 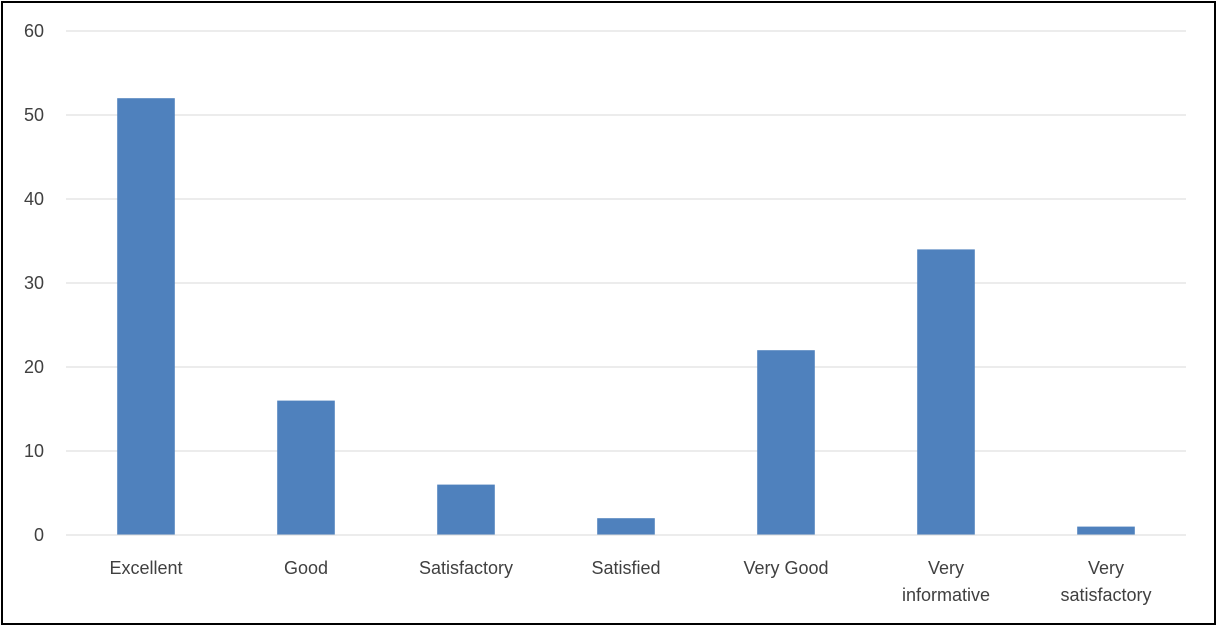 What do you see at coordinates (34, 367) in the screenshot?
I see `y-tick-label: 20` at bounding box center [34, 367].